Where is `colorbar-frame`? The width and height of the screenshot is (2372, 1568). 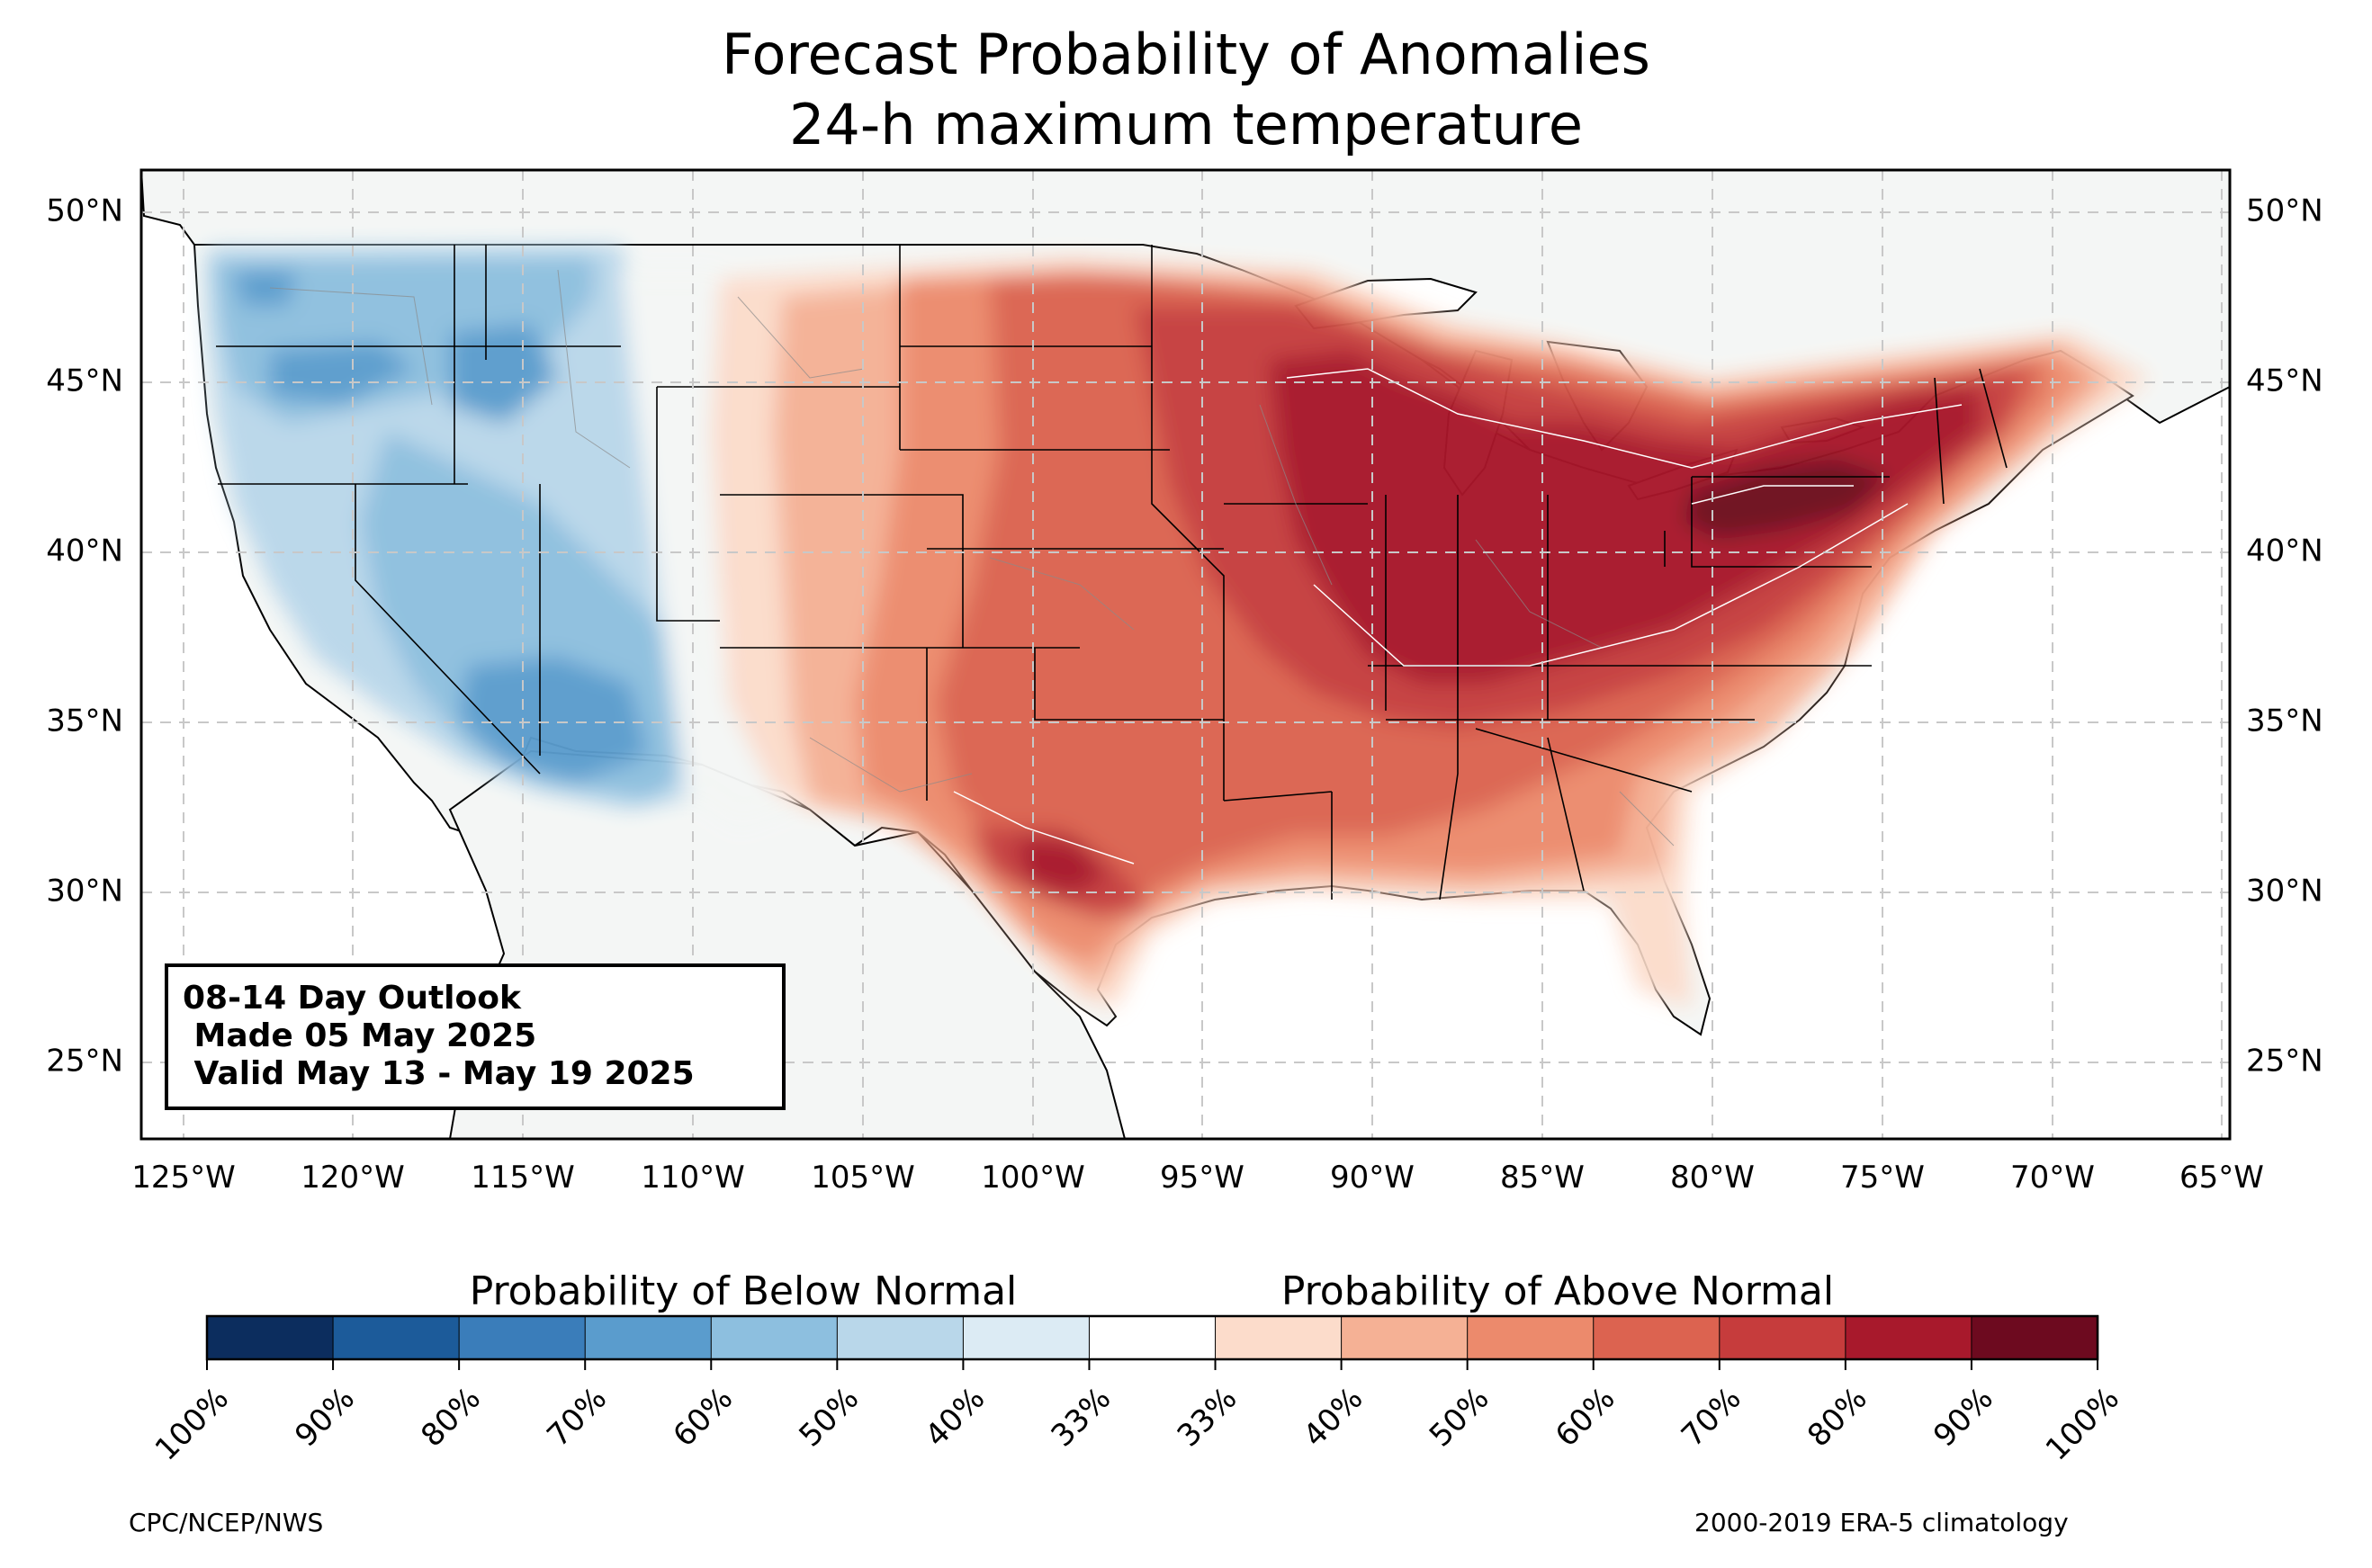
colorbar-frame is located at coordinates (1152, 1337).